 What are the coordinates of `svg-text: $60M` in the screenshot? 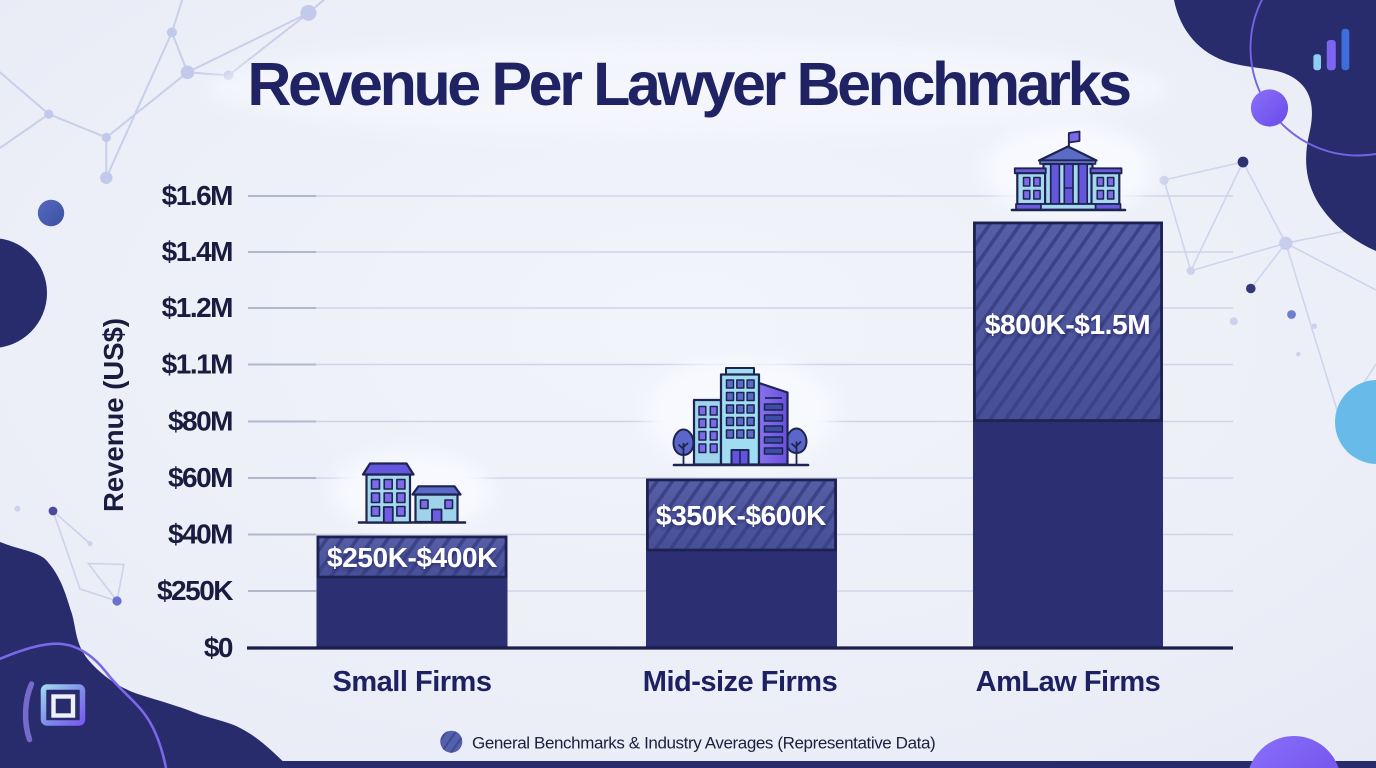 It's located at (200, 477).